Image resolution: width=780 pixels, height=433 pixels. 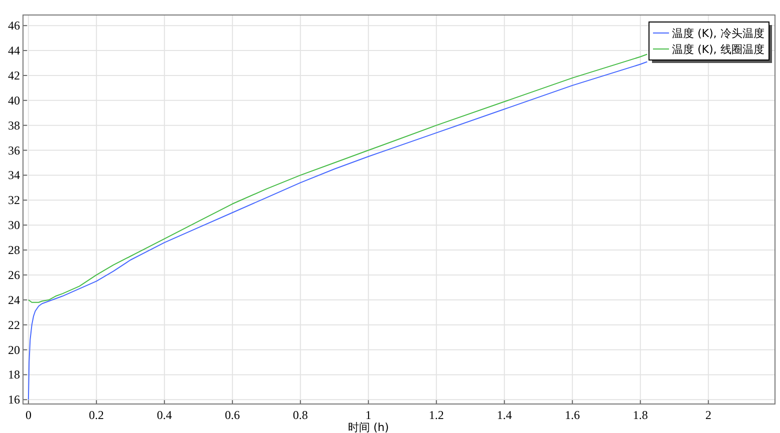 What do you see at coordinates (300, 415) in the screenshot?
I see `x-tick-label: 0.8` at bounding box center [300, 415].